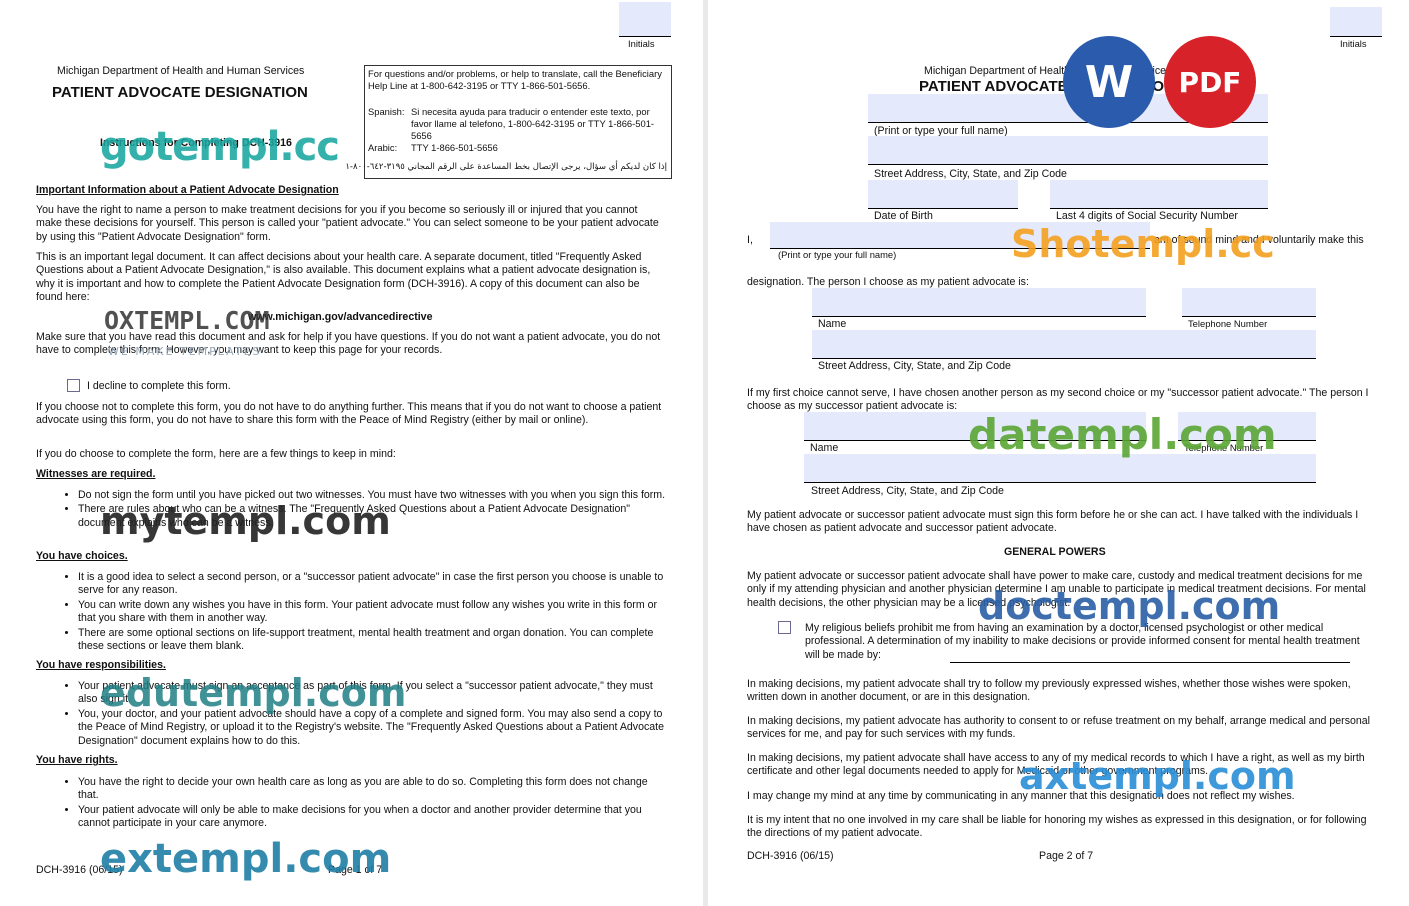 This screenshot has height=906, width=1409. Describe the element at coordinates (246, 859) in the screenshot. I see `watermark-extempl: extempl.com` at that location.